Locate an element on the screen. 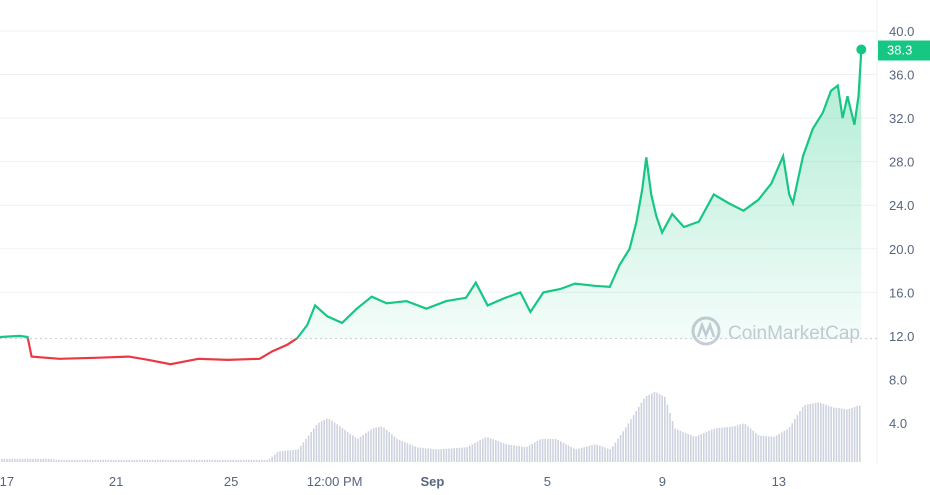 Image resolution: width=930 pixels, height=495 pixels. current-price-badge is located at coordinates (904, 50).